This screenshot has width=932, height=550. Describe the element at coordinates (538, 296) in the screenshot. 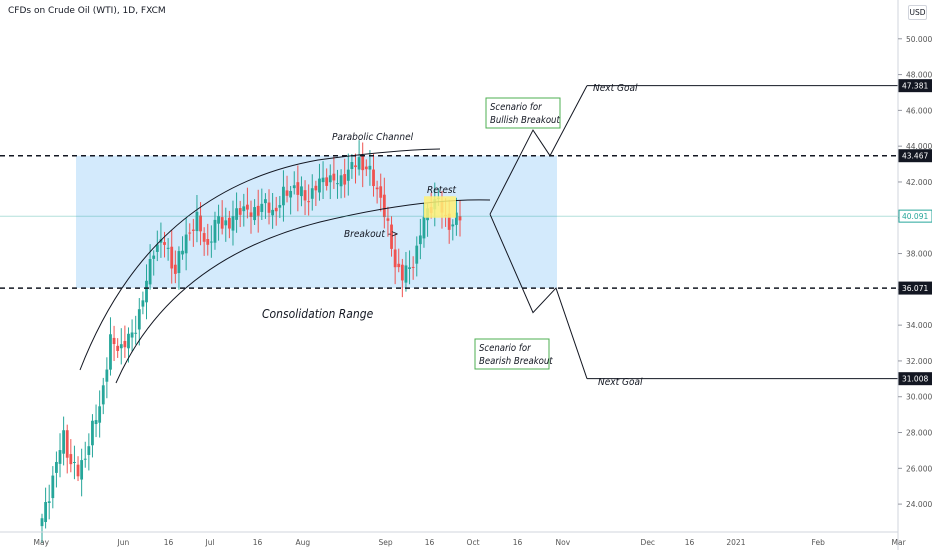

I see `bearish-path` at that location.